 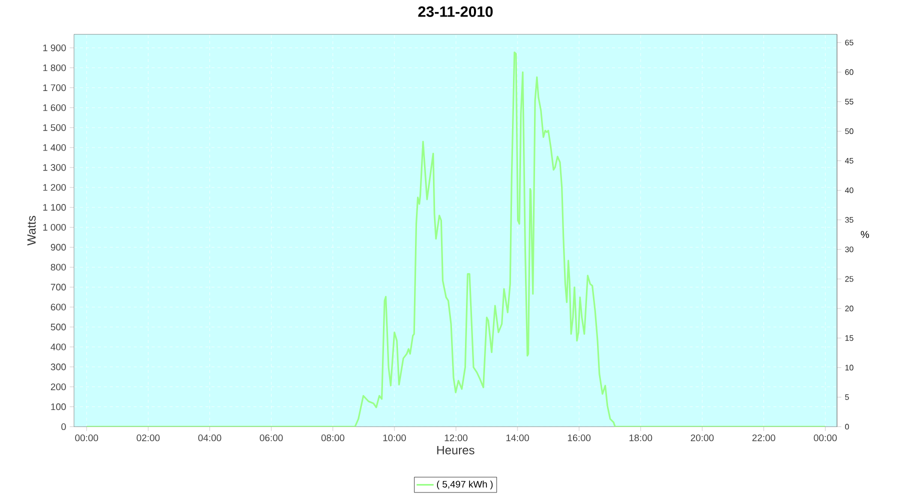 What do you see at coordinates (455, 11) in the screenshot?
I see `chart-title: 23-11-2010` at bounding box center [455, 11].